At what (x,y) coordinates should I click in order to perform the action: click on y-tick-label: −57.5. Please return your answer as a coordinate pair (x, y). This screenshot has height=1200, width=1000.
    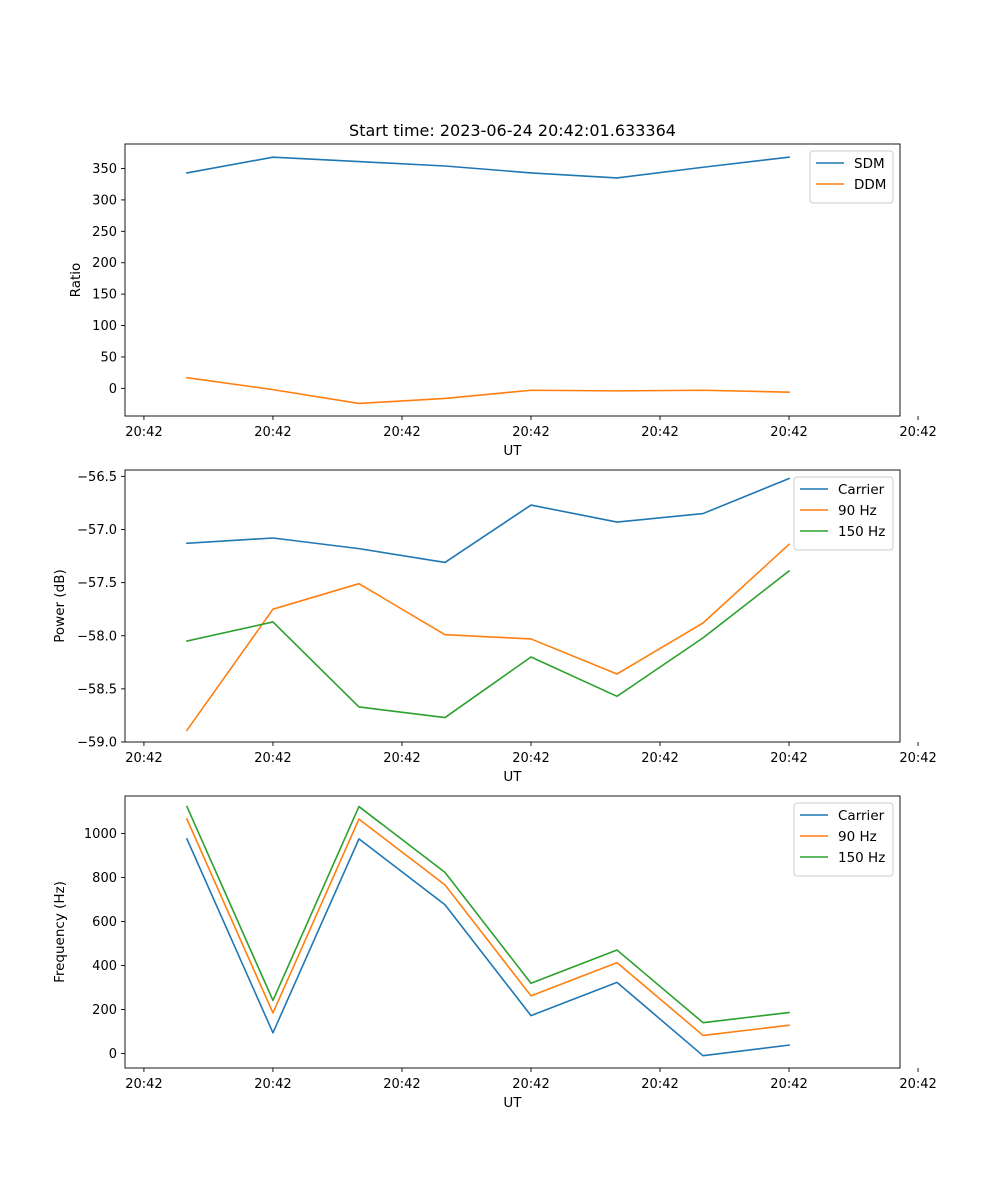
    Looking at the image, I should click on (97, 583).